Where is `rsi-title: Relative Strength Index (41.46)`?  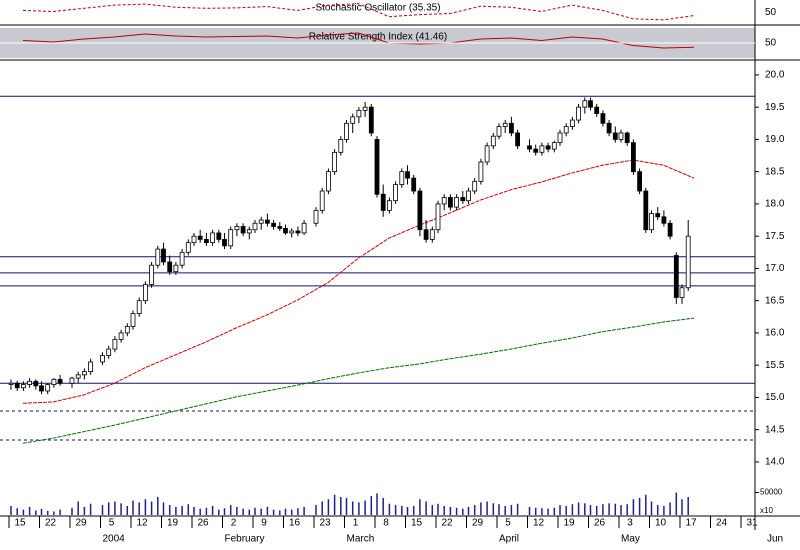 rsi-title: Relative Strength Index (41.46) is located at coordinates (378, 37).